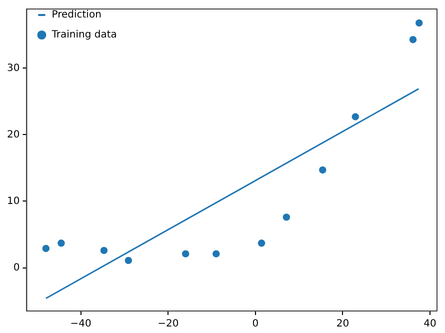  Describe the element at coordinates (83, 35) in the screenshot. I see `legend-label: Training data` at that location.